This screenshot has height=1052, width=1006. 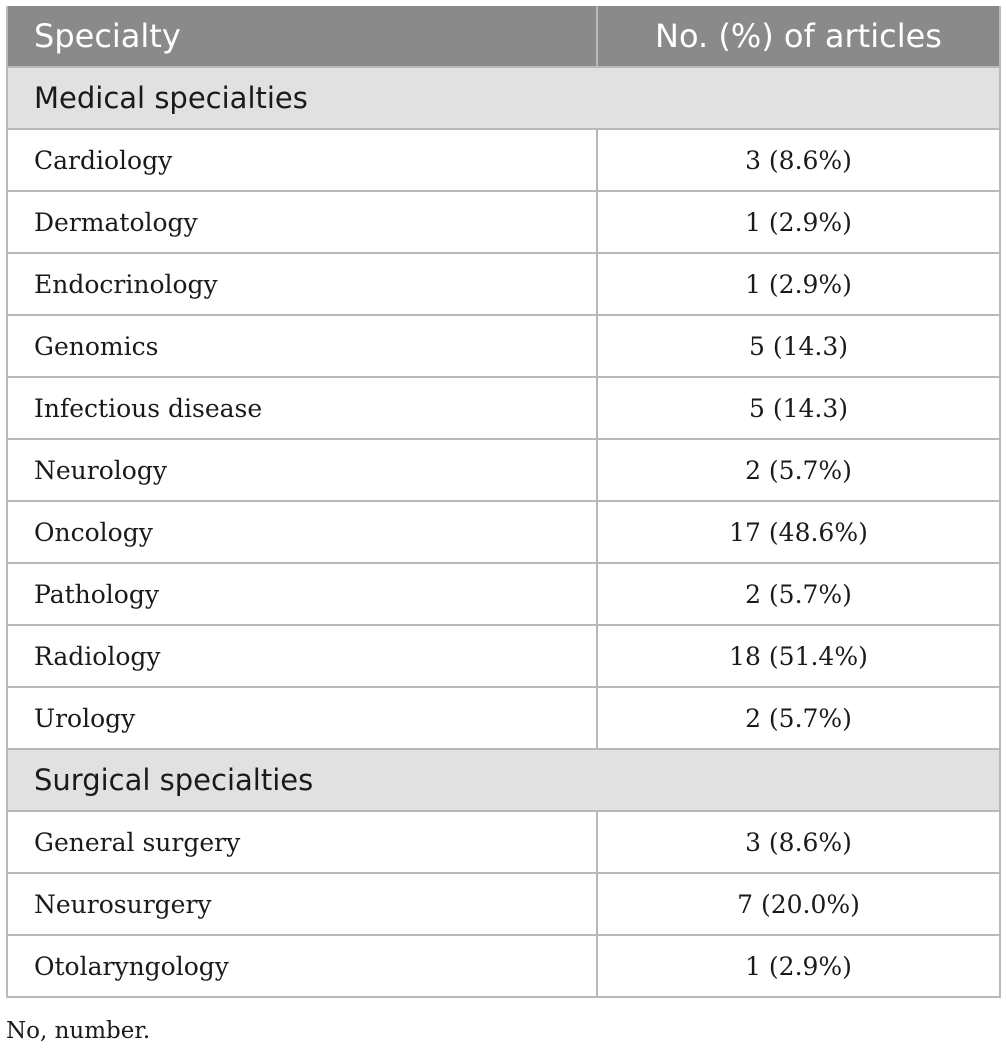 I want to click on specialty-cell: Oncology, so click(x=302, y=532).